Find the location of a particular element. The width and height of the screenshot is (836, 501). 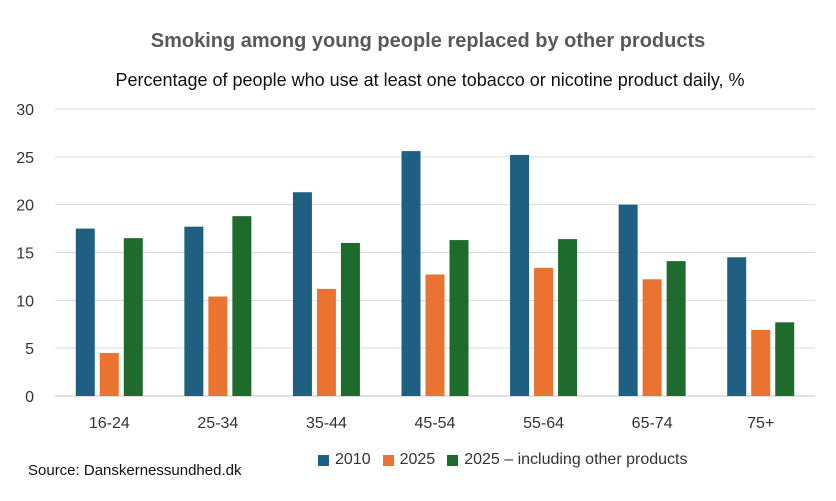

y-tick-label: 25 is located at coordinates (25, 158).